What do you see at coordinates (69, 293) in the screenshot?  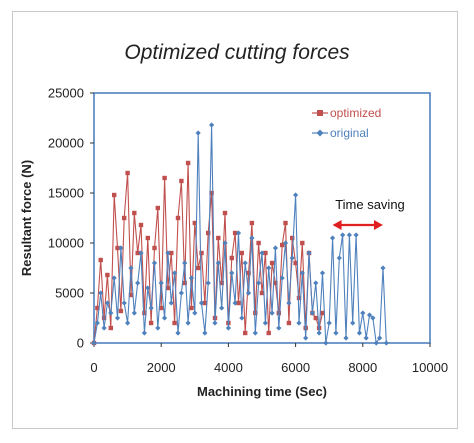 I see `y-tick-label: 5000` at bounding box center [69, 293].